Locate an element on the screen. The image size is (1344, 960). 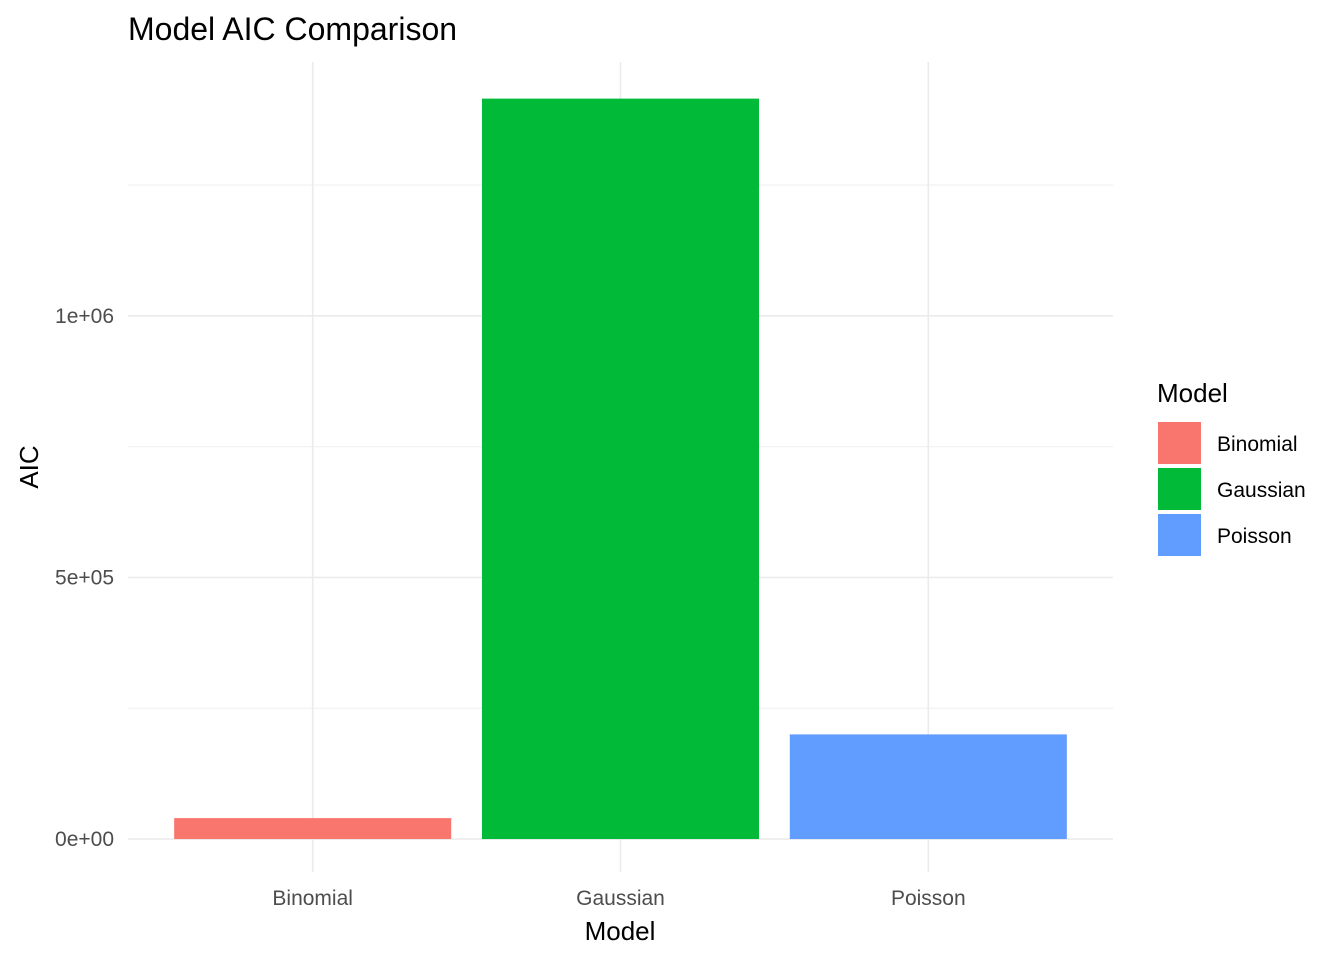
bar-poisson is located at coordinates (928, 787).